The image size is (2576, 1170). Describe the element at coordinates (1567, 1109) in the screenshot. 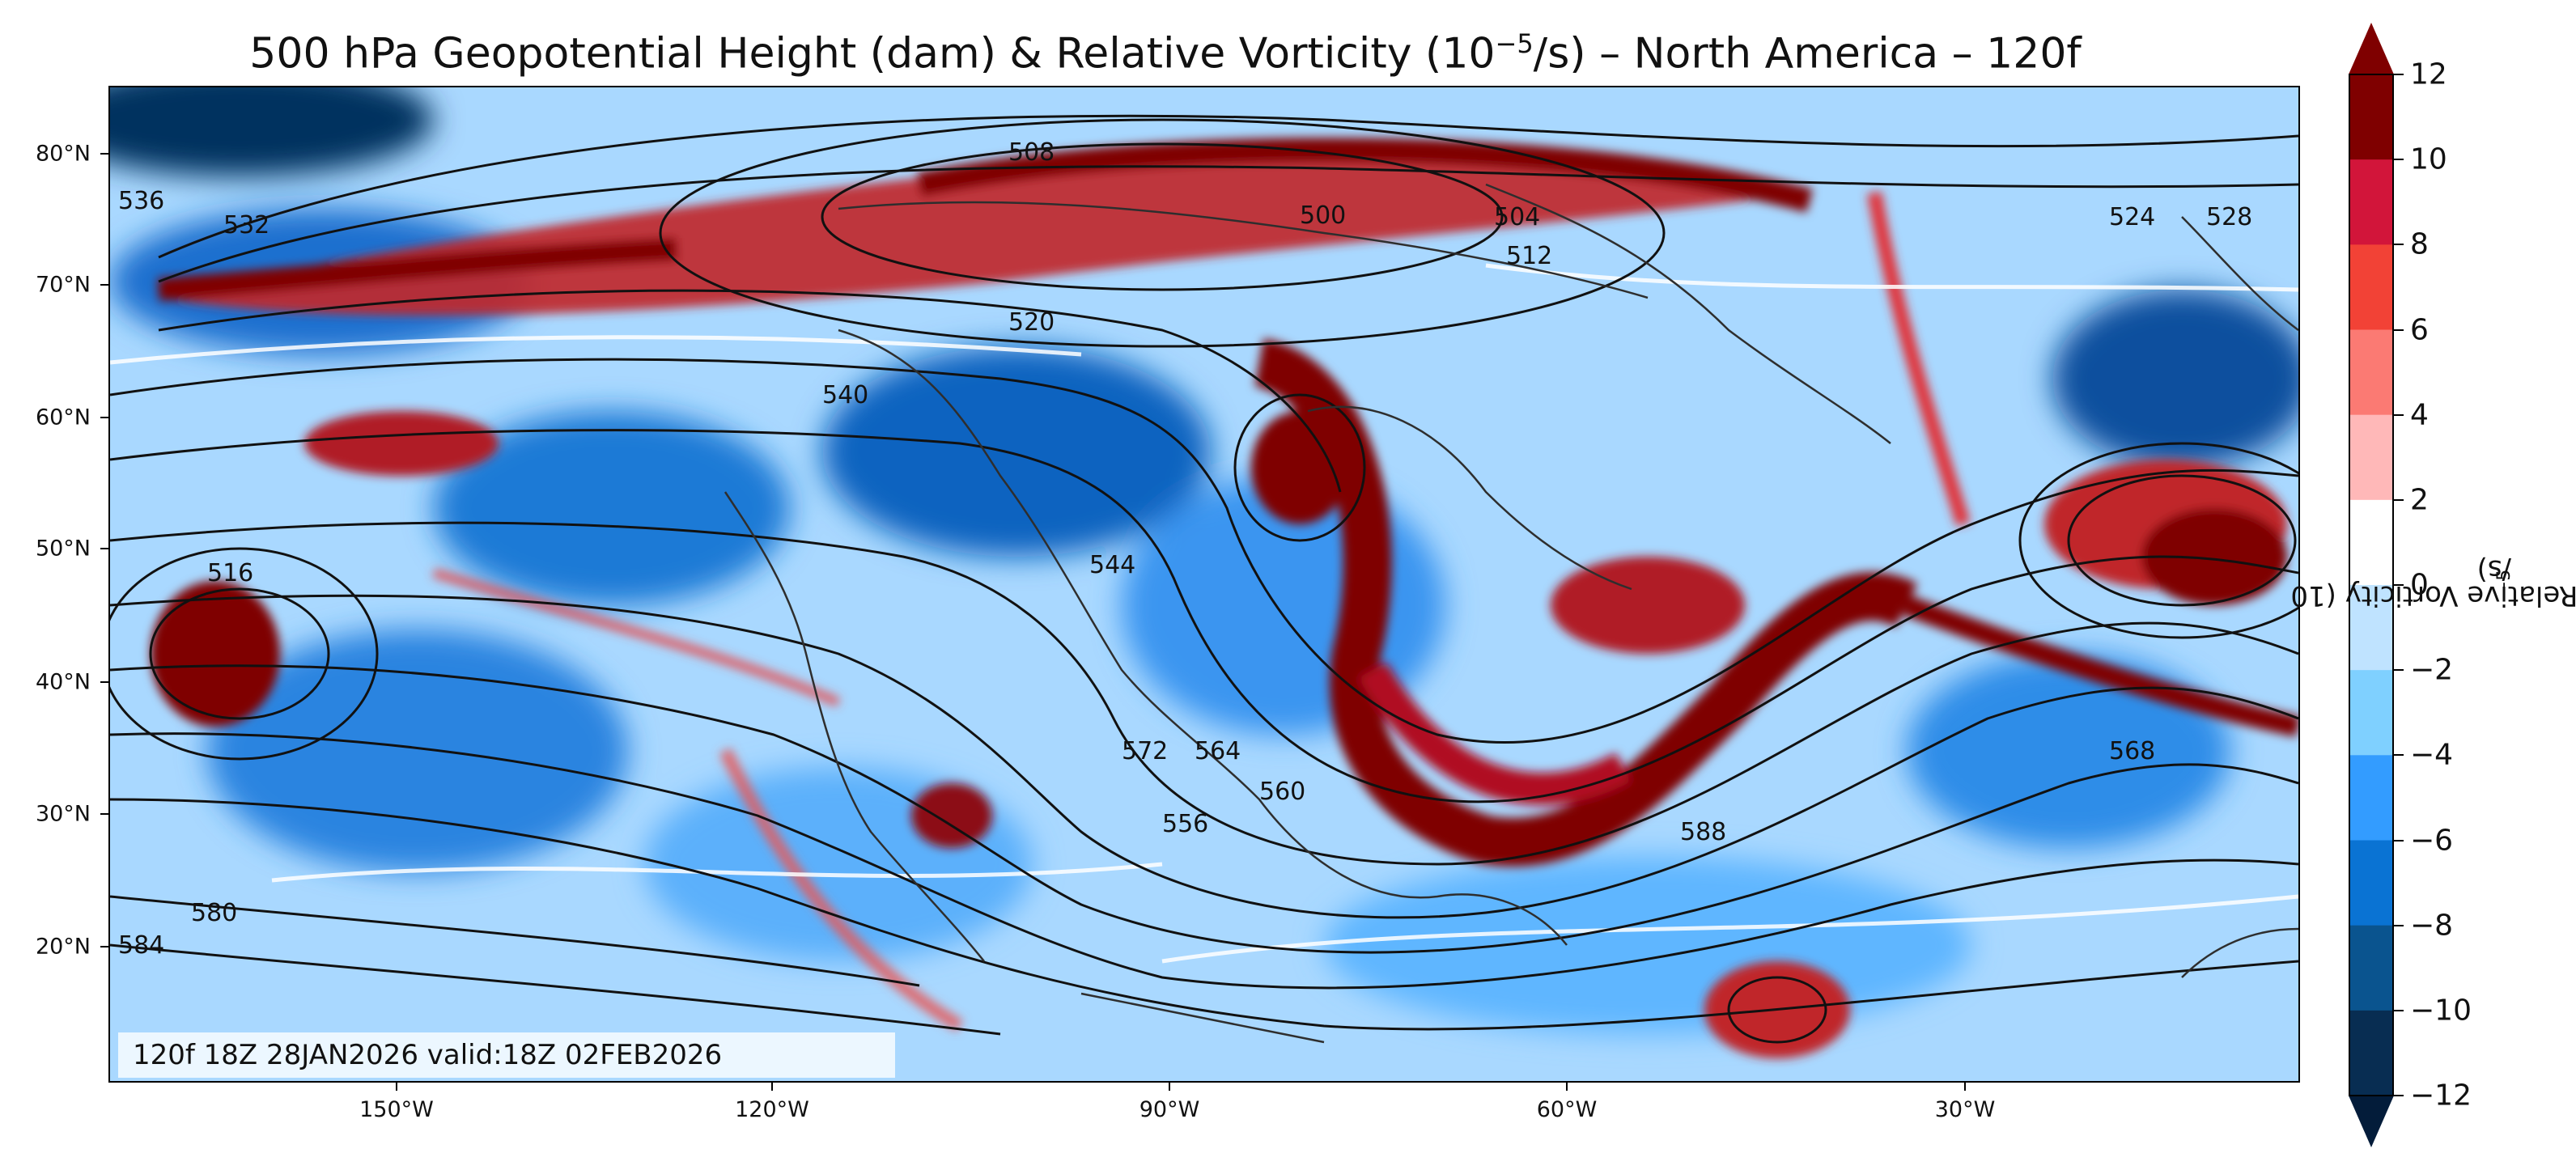

I see `lon-label-60w: 60°W` at that location.